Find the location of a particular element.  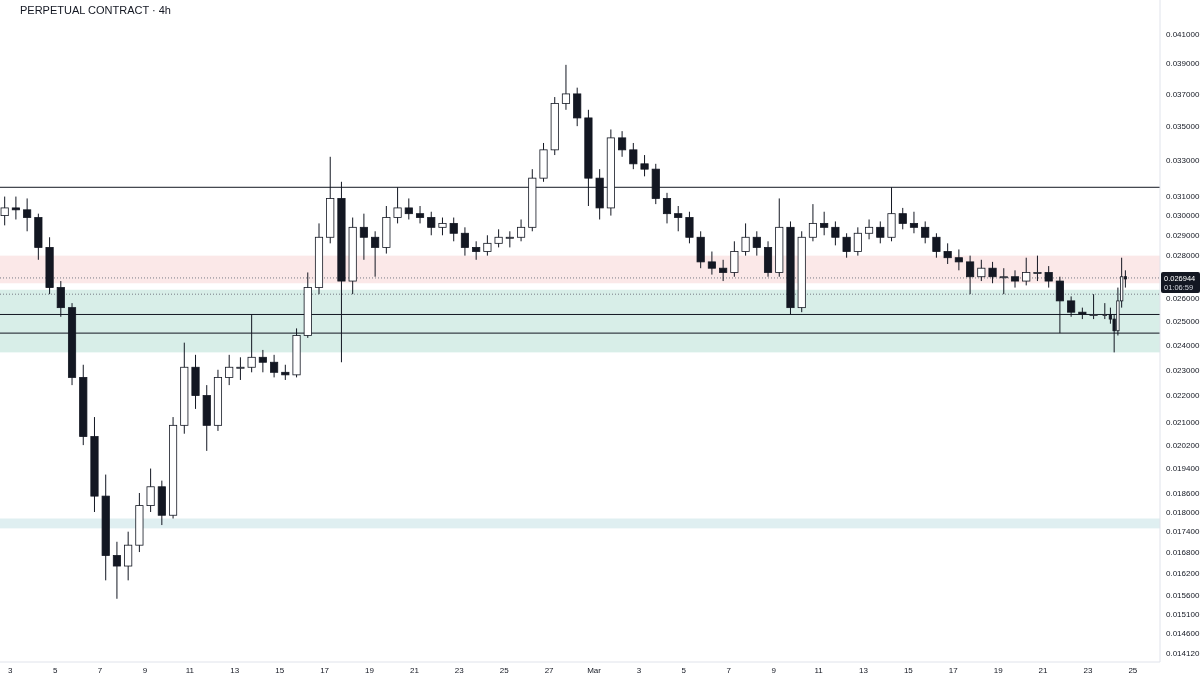

y-tick-label: 0.039000 is located at coordinates (1183, 64).